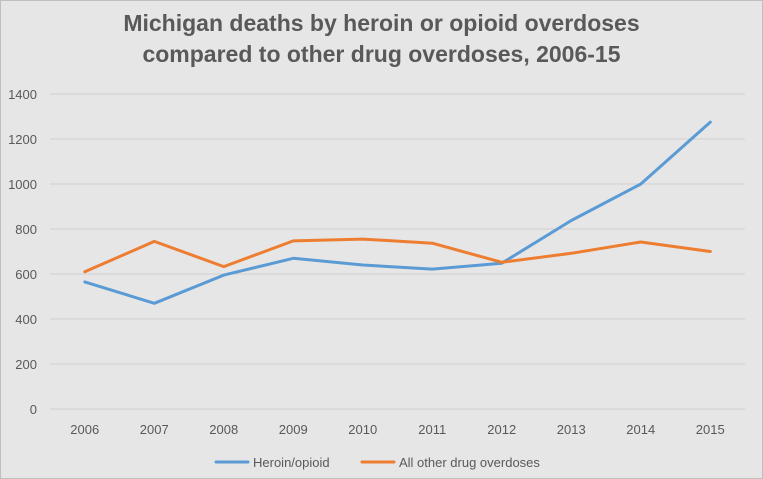  I want to click on legend-label: Heroin/opioid, so click(291, 462).